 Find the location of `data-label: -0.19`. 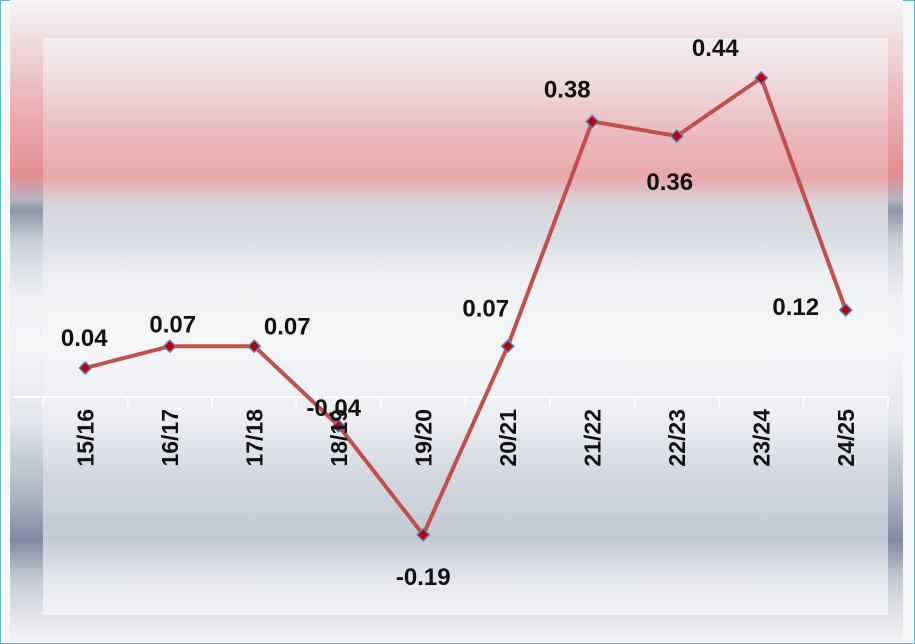

data-label: -0.19 is located at coordinates (423, 577).